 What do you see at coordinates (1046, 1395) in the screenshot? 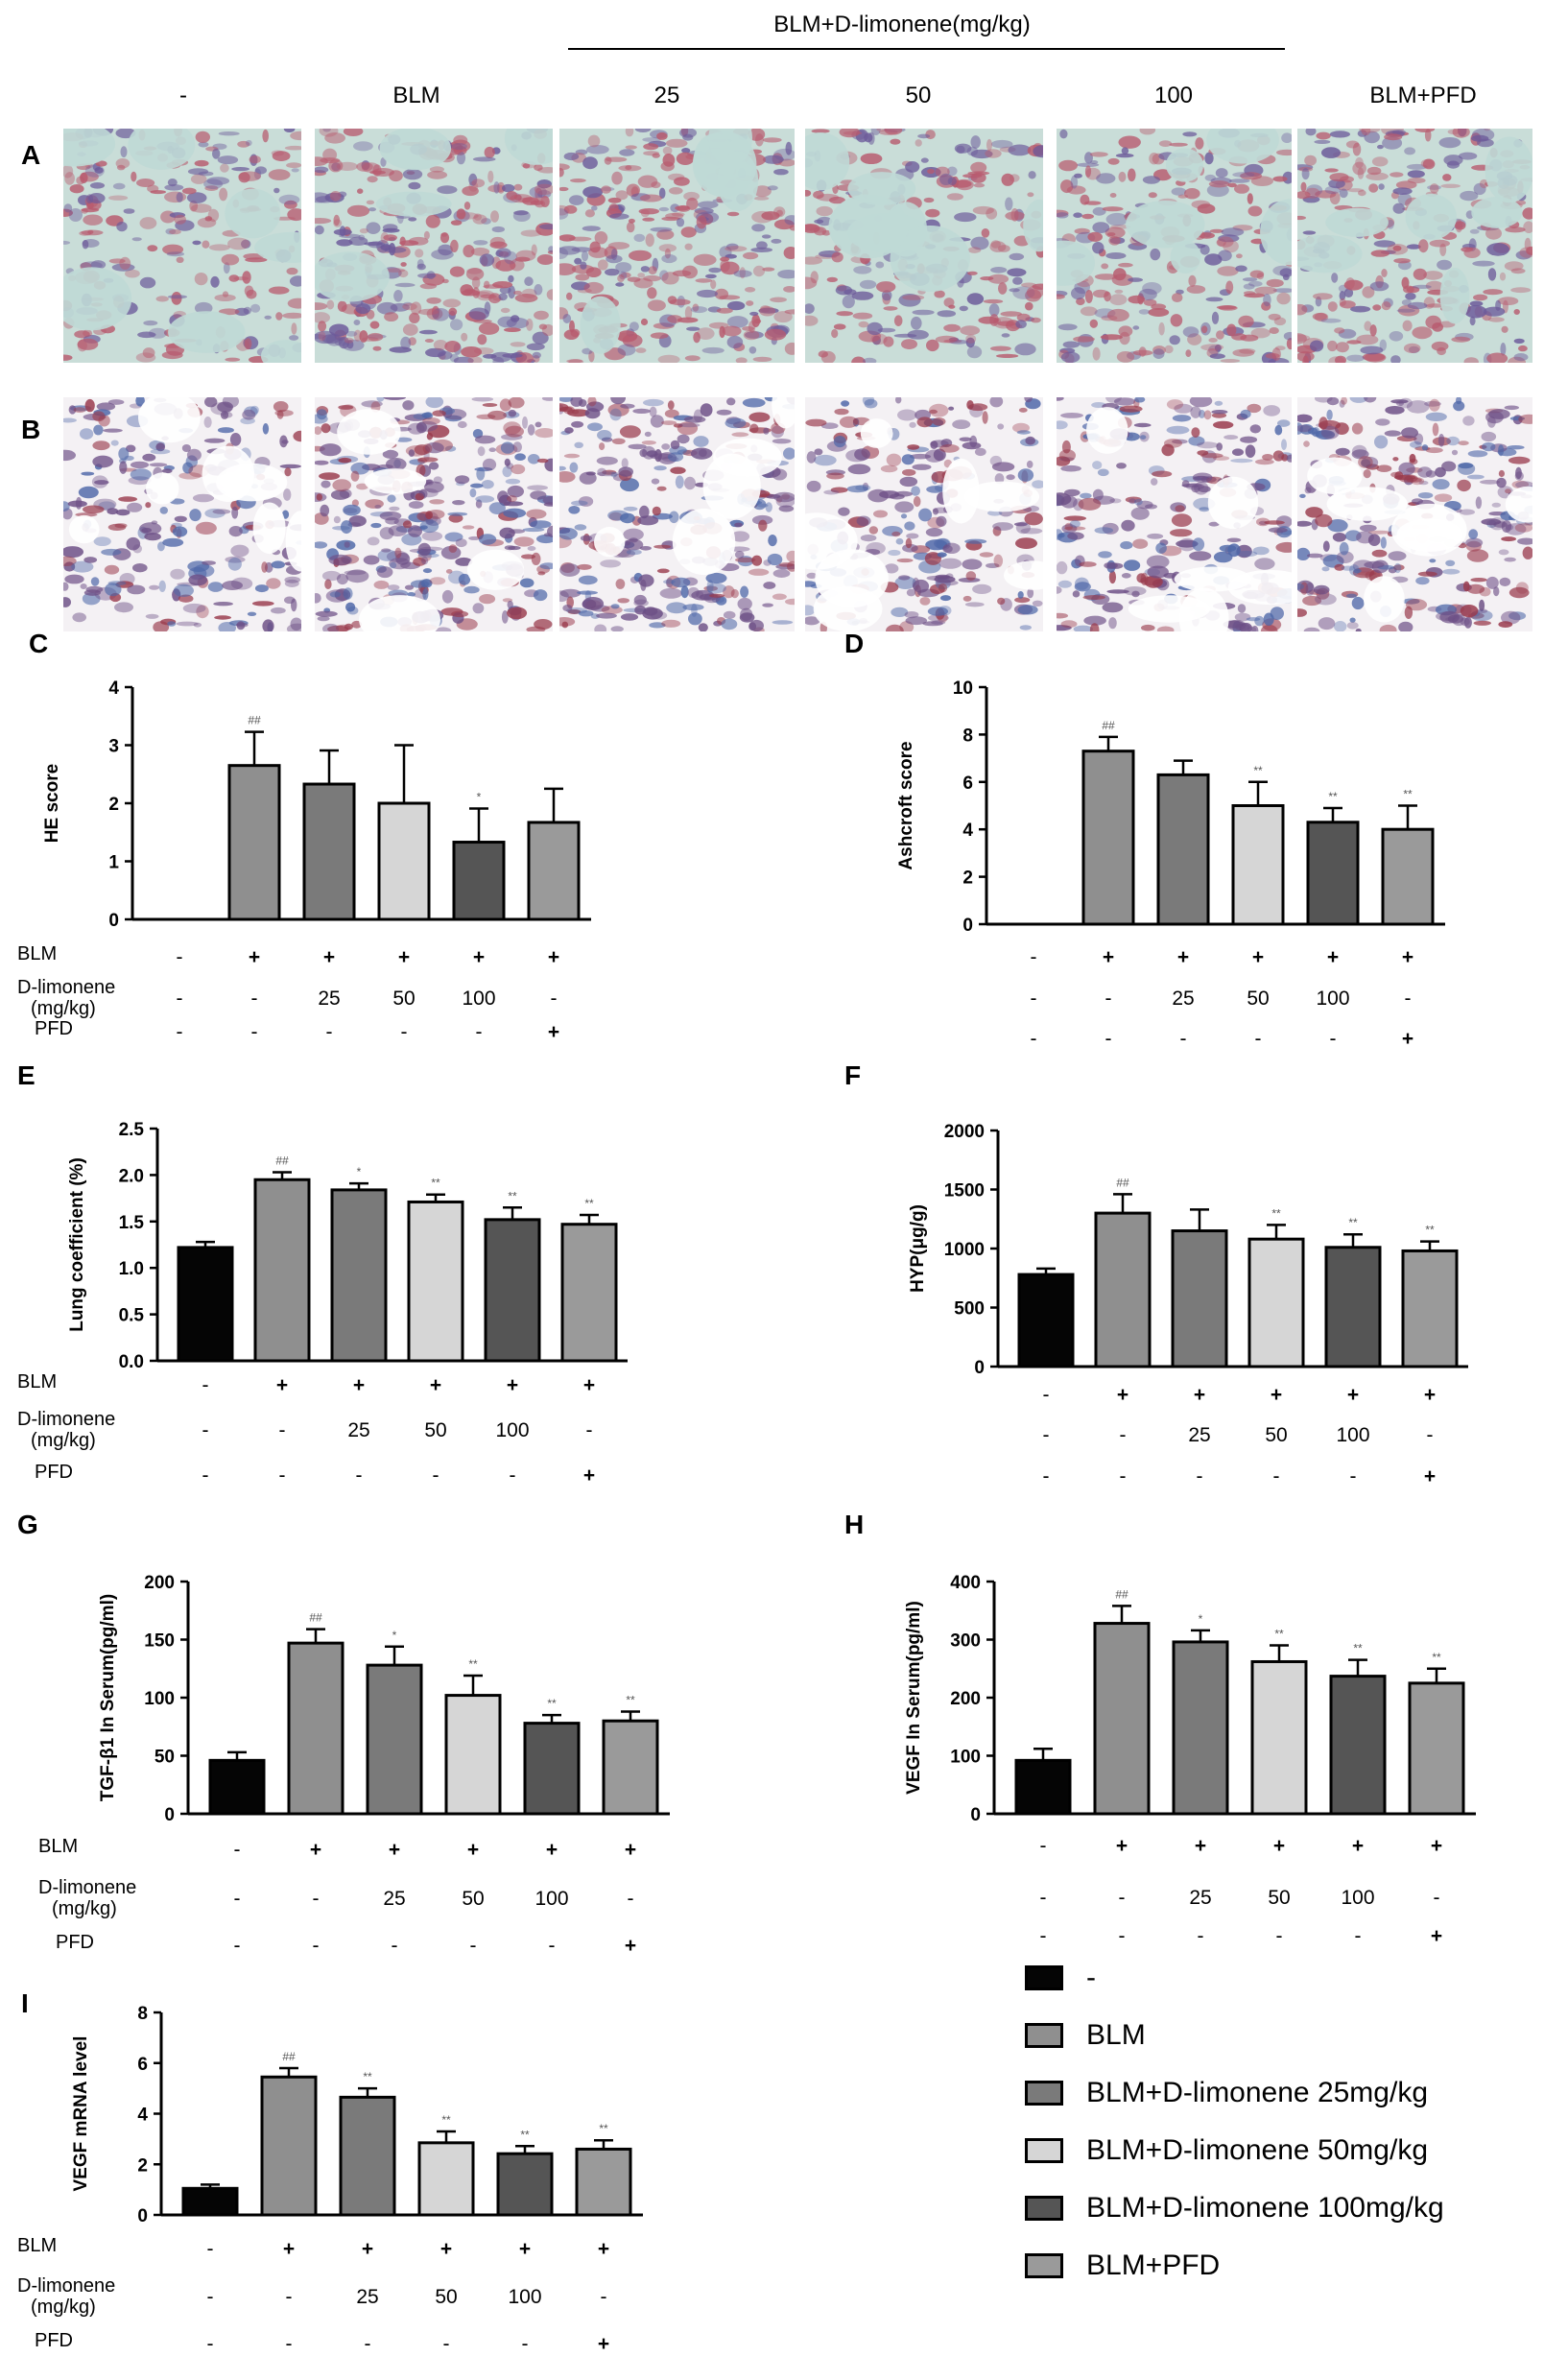
I see `cell-f-0-0: -` at bounding box center [1046, 1395].